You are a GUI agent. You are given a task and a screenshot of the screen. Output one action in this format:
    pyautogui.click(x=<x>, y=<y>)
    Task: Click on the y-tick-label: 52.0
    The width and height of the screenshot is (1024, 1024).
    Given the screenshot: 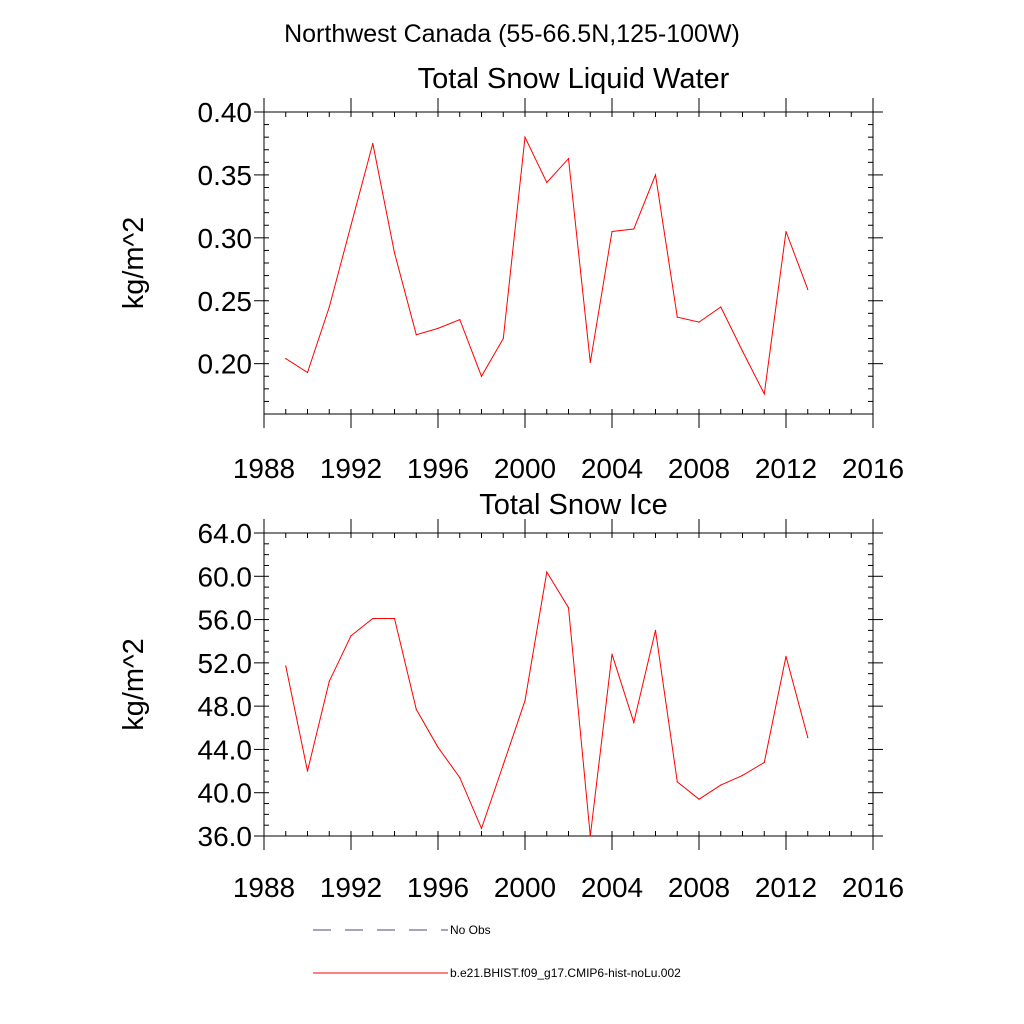 What is the action you would take?
    pyautogui.click(x=225, y=663)
    